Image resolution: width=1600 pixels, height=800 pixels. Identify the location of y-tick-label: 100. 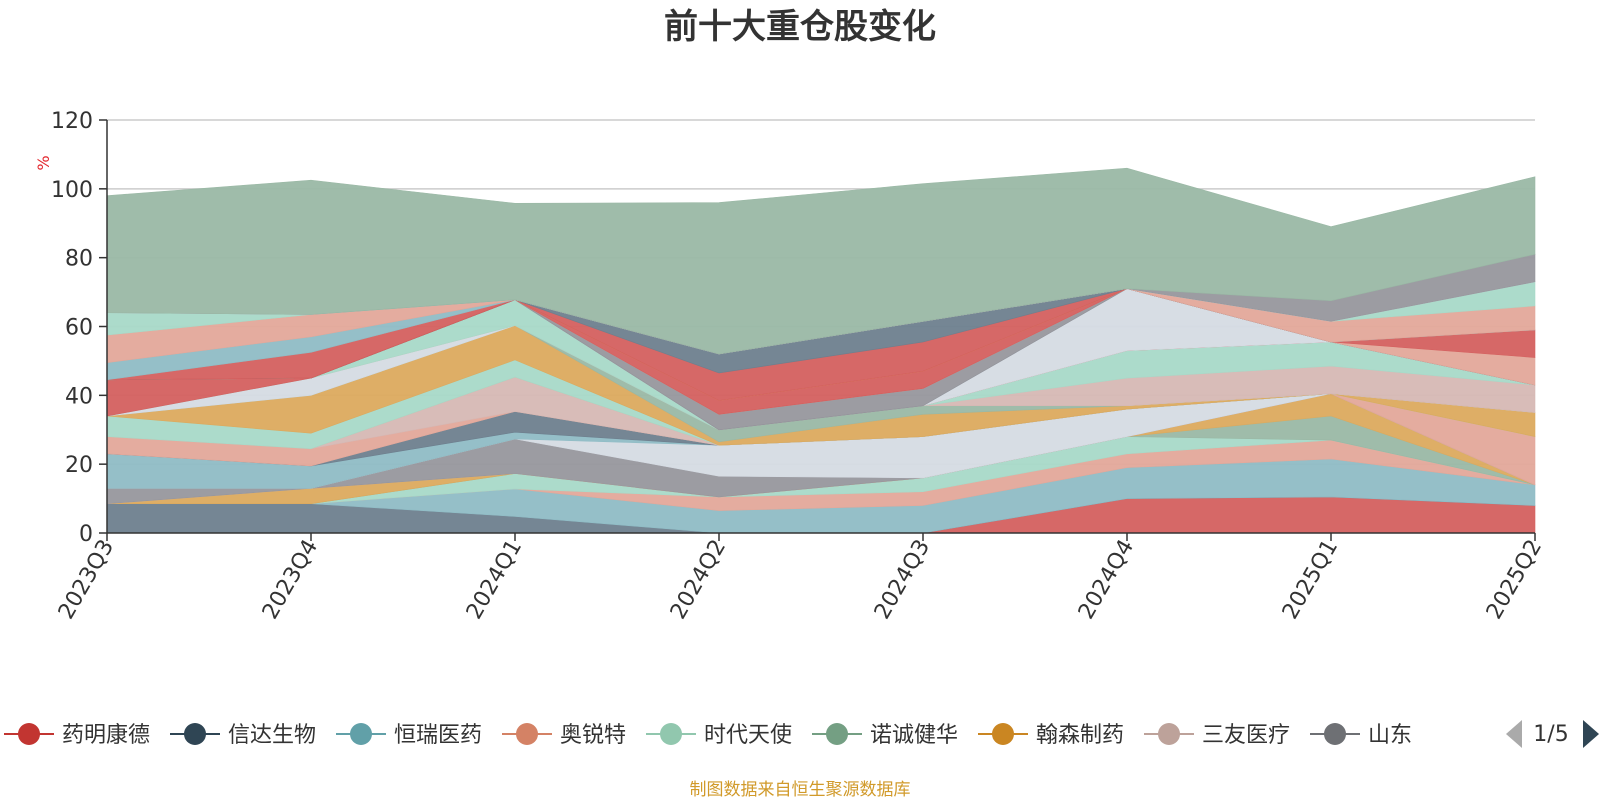
(72, 190).